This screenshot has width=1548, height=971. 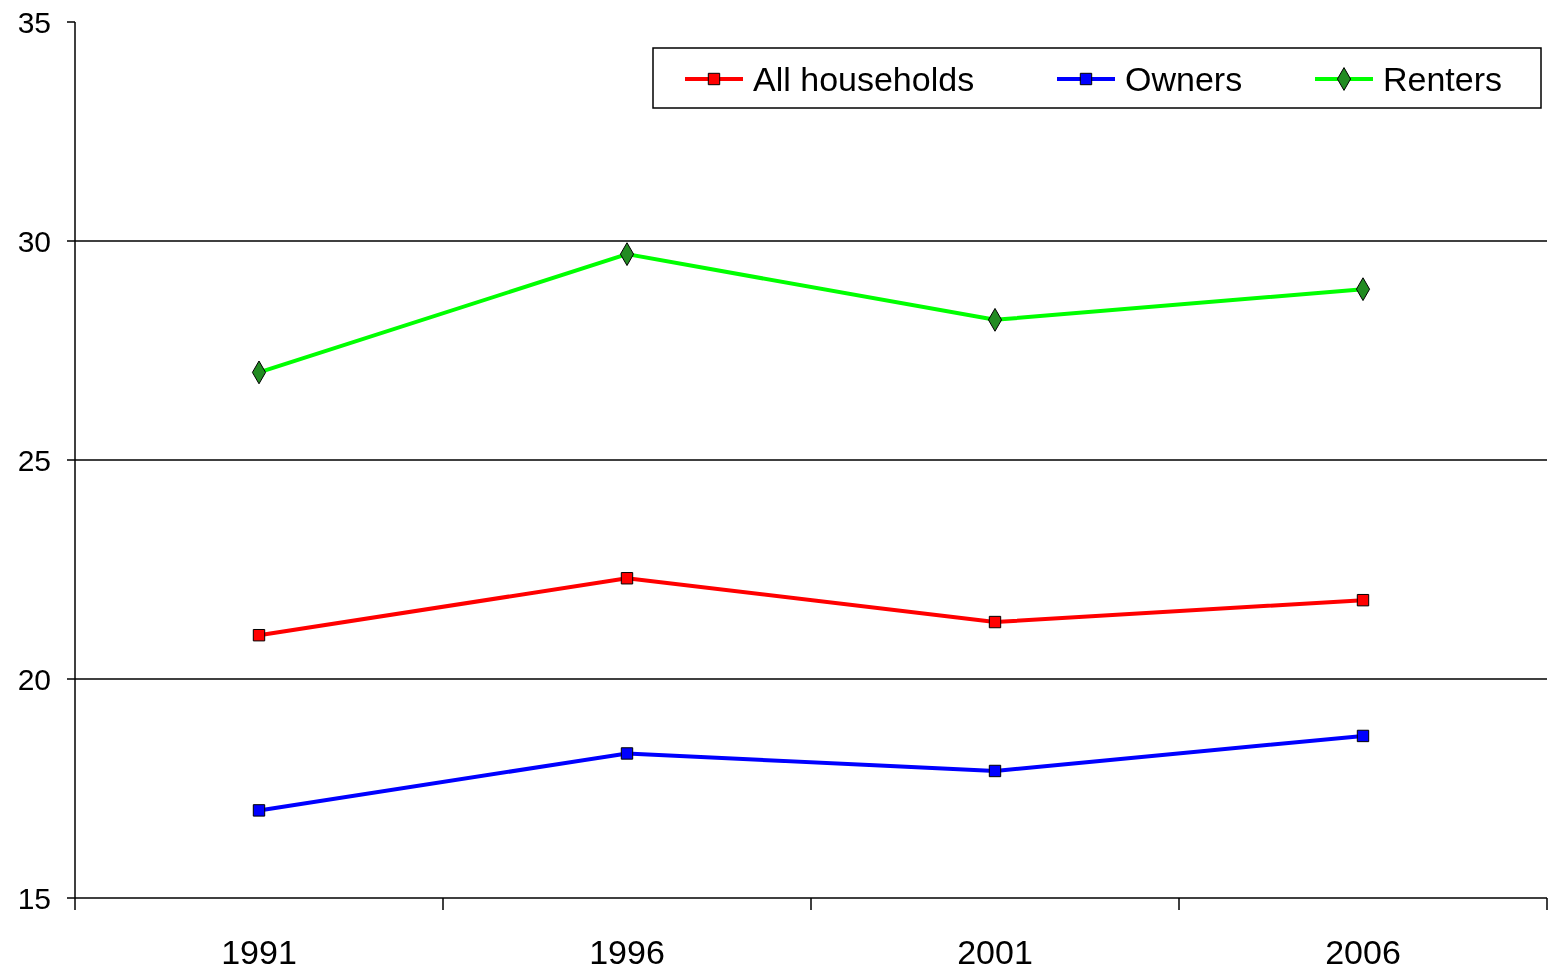 What do you see at coordinates (34, 679) in the screenshot?
I see `y-tick-label: 20` at bounding box center [34, 679].